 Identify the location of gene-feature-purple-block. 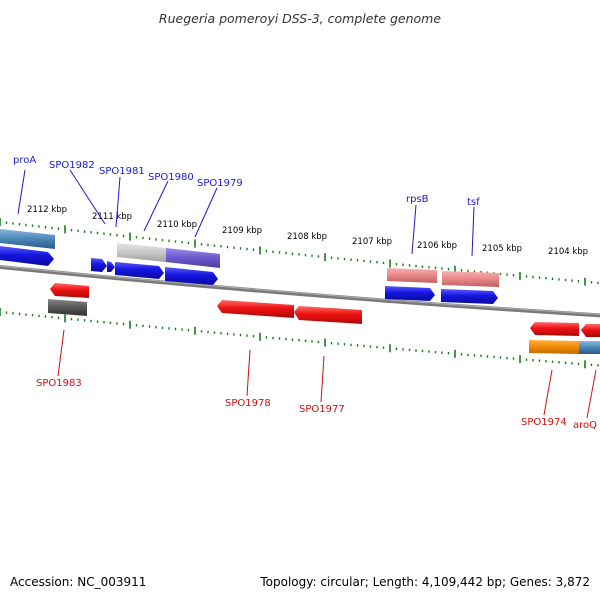
(193, 258).